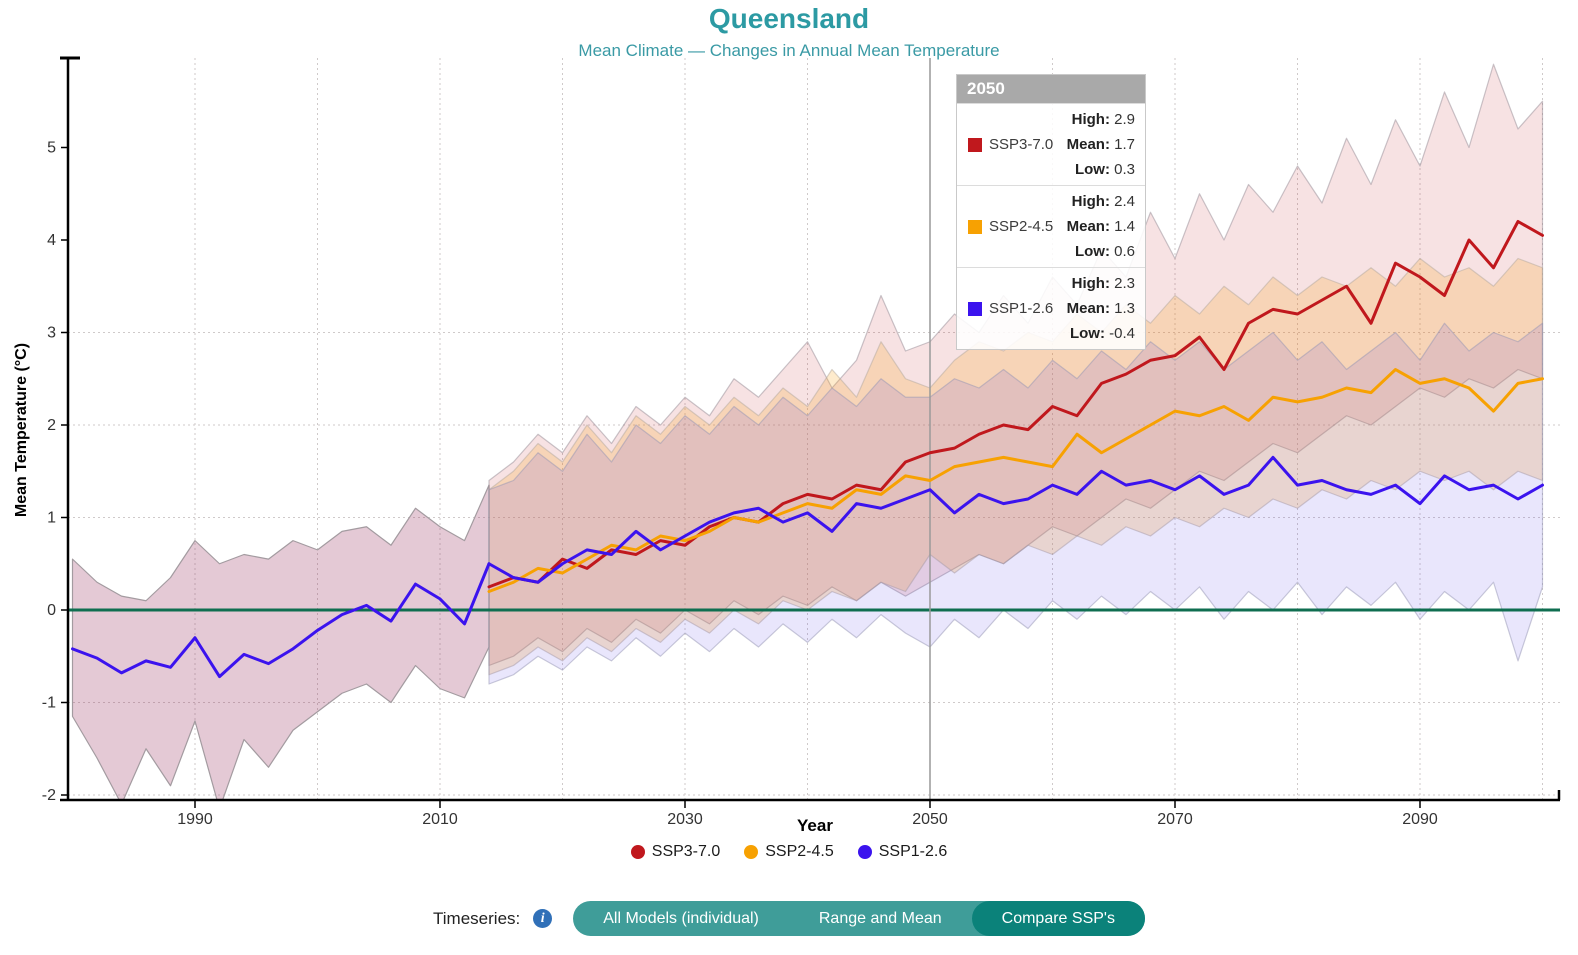 The width and height of the screenshot is (1578, 955). I want to click on ssp1-high: 2.3, so click(1124, 283).